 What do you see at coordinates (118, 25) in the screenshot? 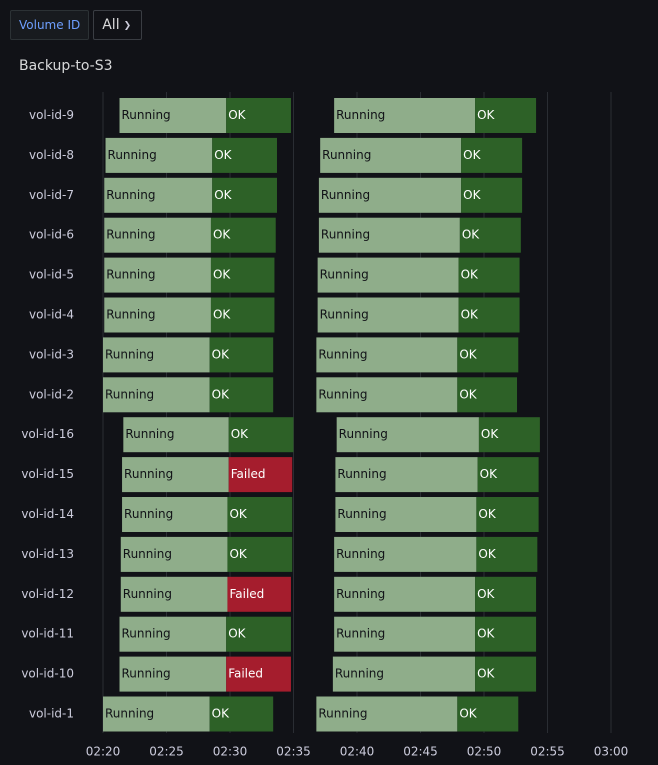
I see `volume-id-select: All ❯` at bounding box center [118, 25].